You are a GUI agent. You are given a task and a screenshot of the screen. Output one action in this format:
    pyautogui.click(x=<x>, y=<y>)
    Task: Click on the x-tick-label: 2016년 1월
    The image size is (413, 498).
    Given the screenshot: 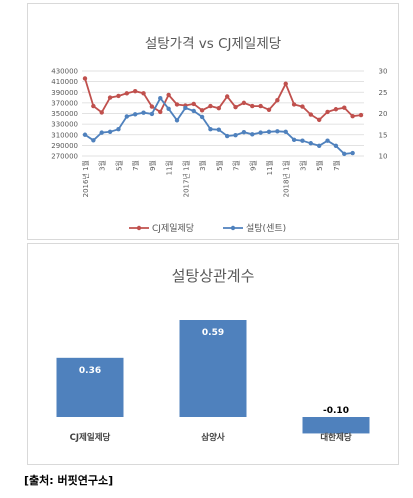 What is the action you would take?
    pyautogui.click(x=85, y=178)
    